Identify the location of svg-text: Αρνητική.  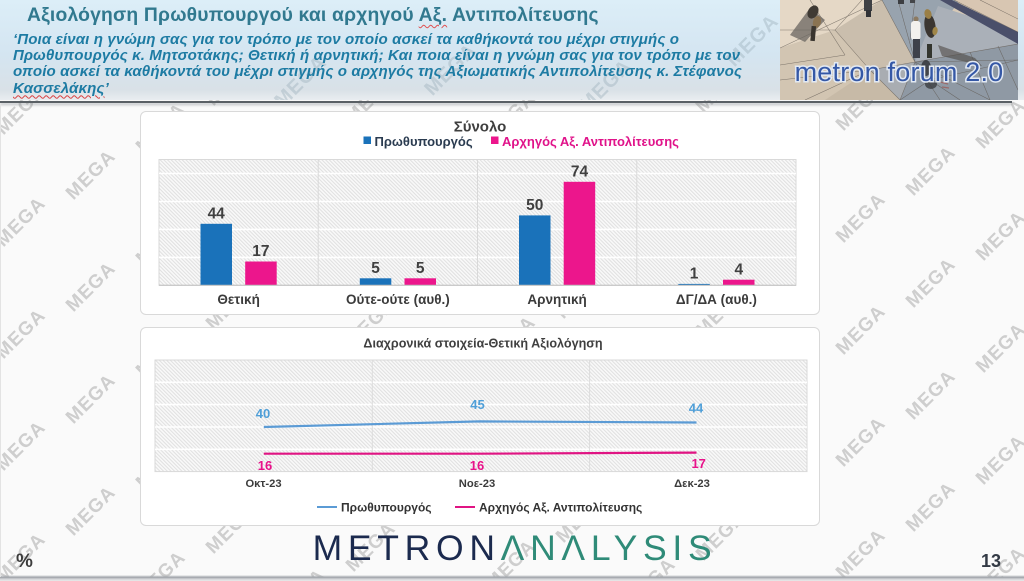
(556, 299).